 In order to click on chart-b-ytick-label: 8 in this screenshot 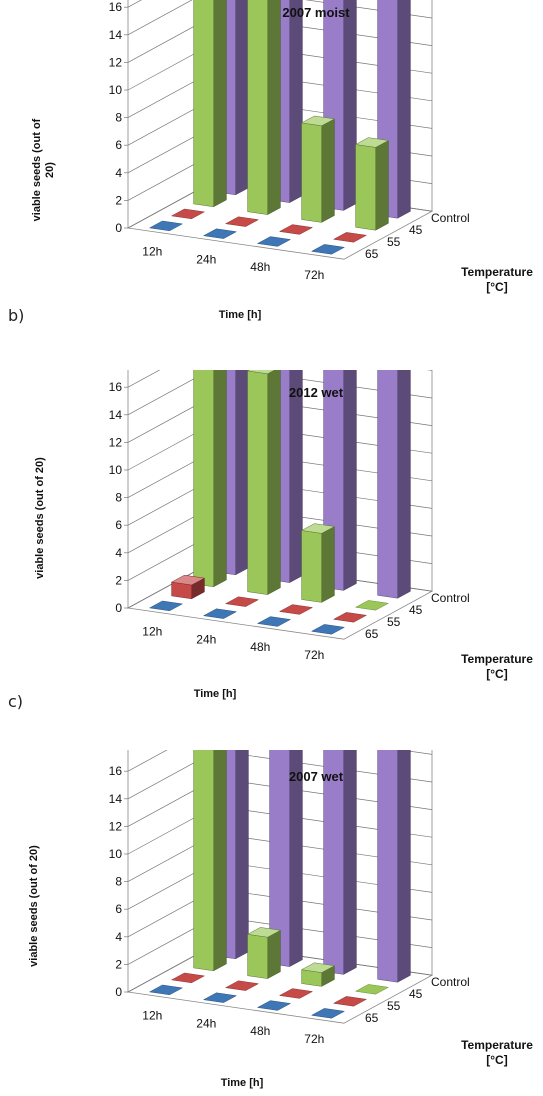, I will do `click(118, 498)`.